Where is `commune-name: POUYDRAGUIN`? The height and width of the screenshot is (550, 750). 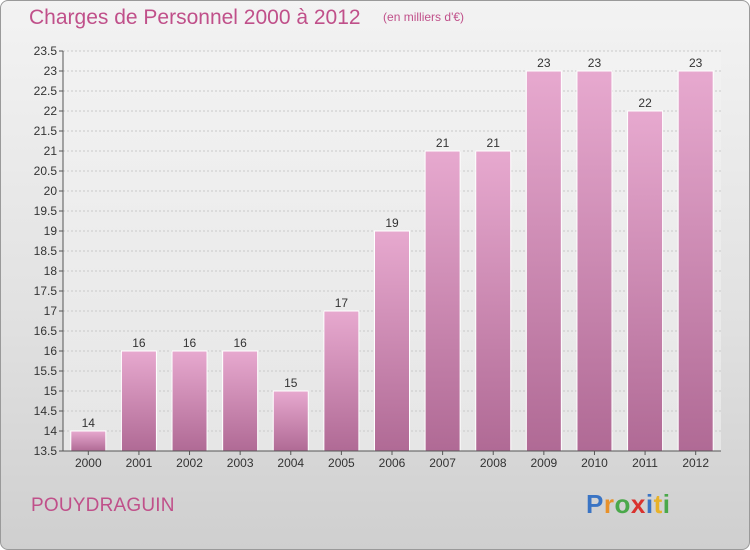 commune-name: POUYDRAGUIN is located at coordinates (103, 505).